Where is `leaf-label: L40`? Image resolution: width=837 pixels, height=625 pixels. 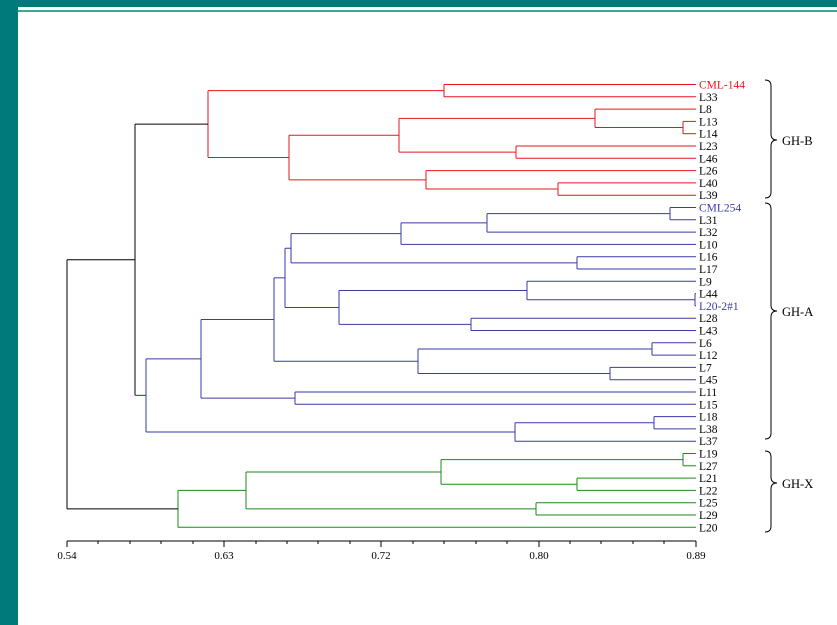 leaf-label: L40 is located at coordinates (708, 184).